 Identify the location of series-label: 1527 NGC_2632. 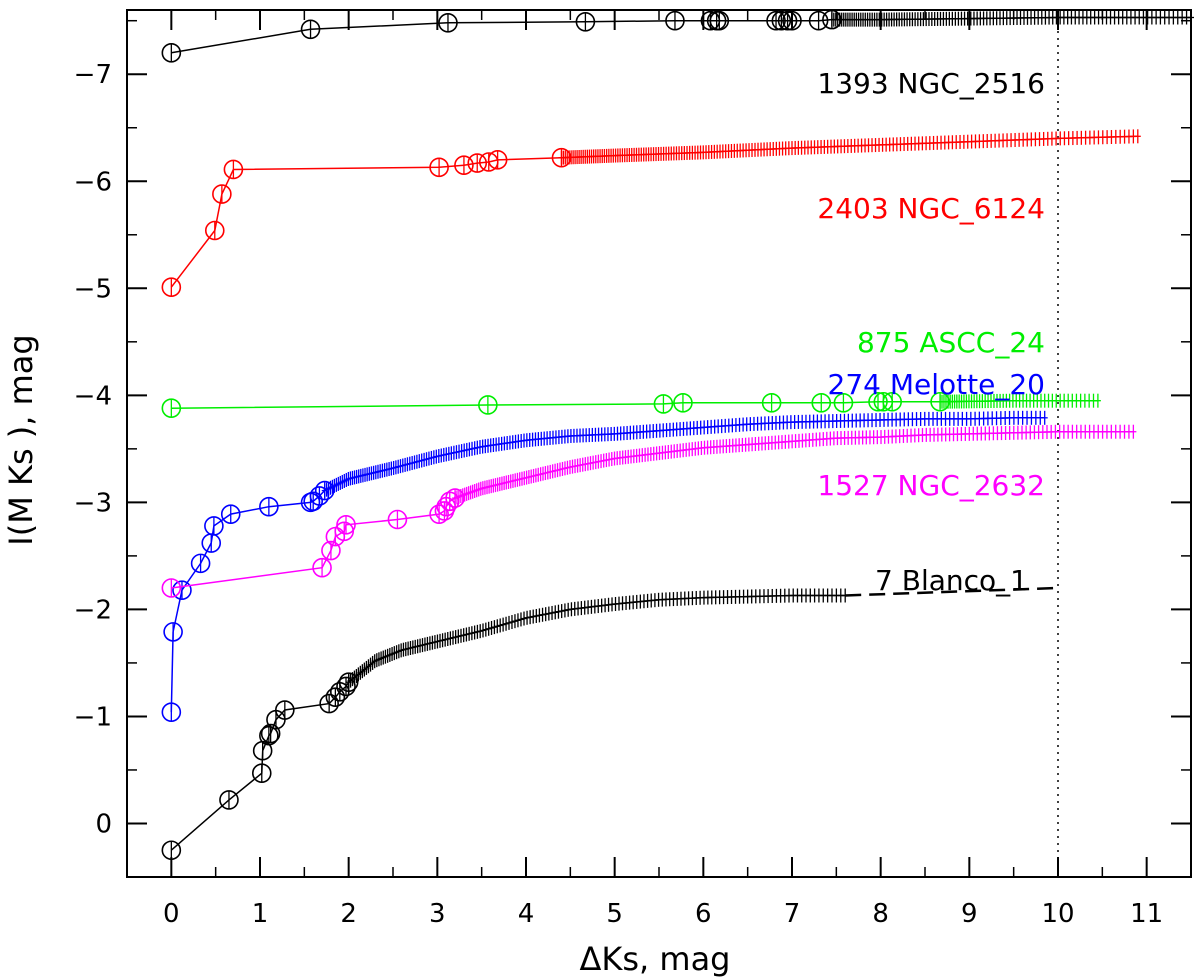
(931, 485).